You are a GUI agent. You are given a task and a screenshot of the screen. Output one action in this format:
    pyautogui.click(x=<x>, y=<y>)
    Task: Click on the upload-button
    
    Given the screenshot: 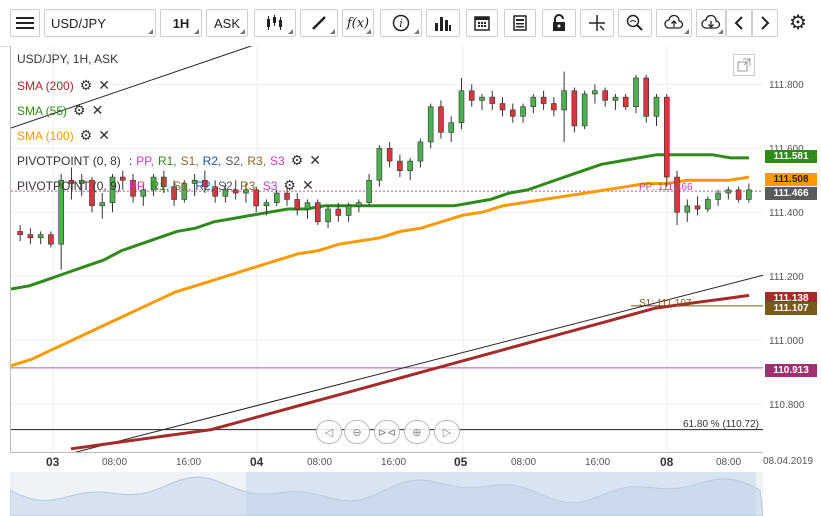 What is the action you would take?
    pyautogui.click(x=674, y=23)
    